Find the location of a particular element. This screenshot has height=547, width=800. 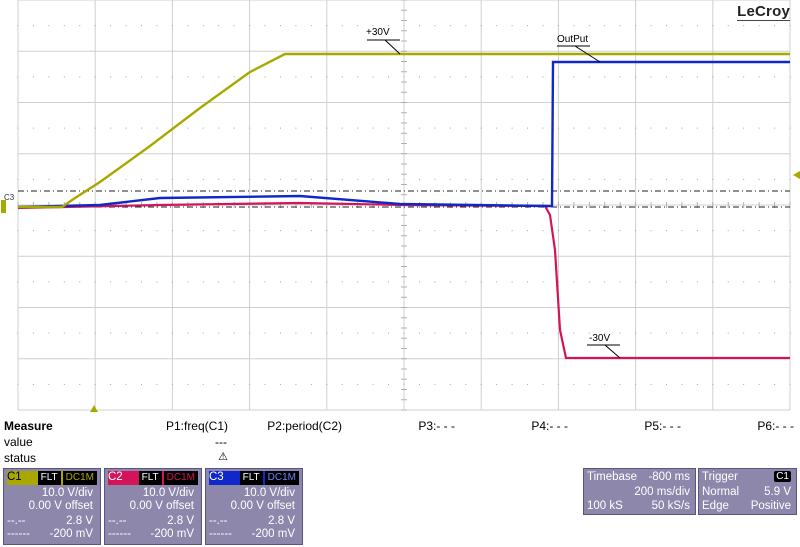

channel-c1-m1: 2.8 V is located at coordinates (79, 521).